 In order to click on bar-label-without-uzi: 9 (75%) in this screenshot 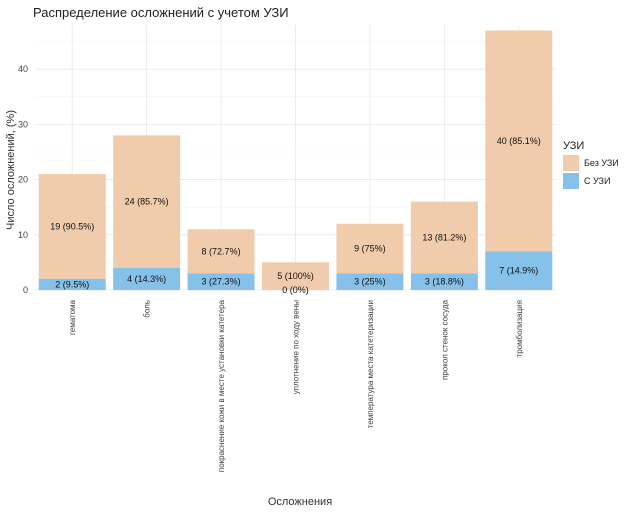, I will do `click(370, 249)`.